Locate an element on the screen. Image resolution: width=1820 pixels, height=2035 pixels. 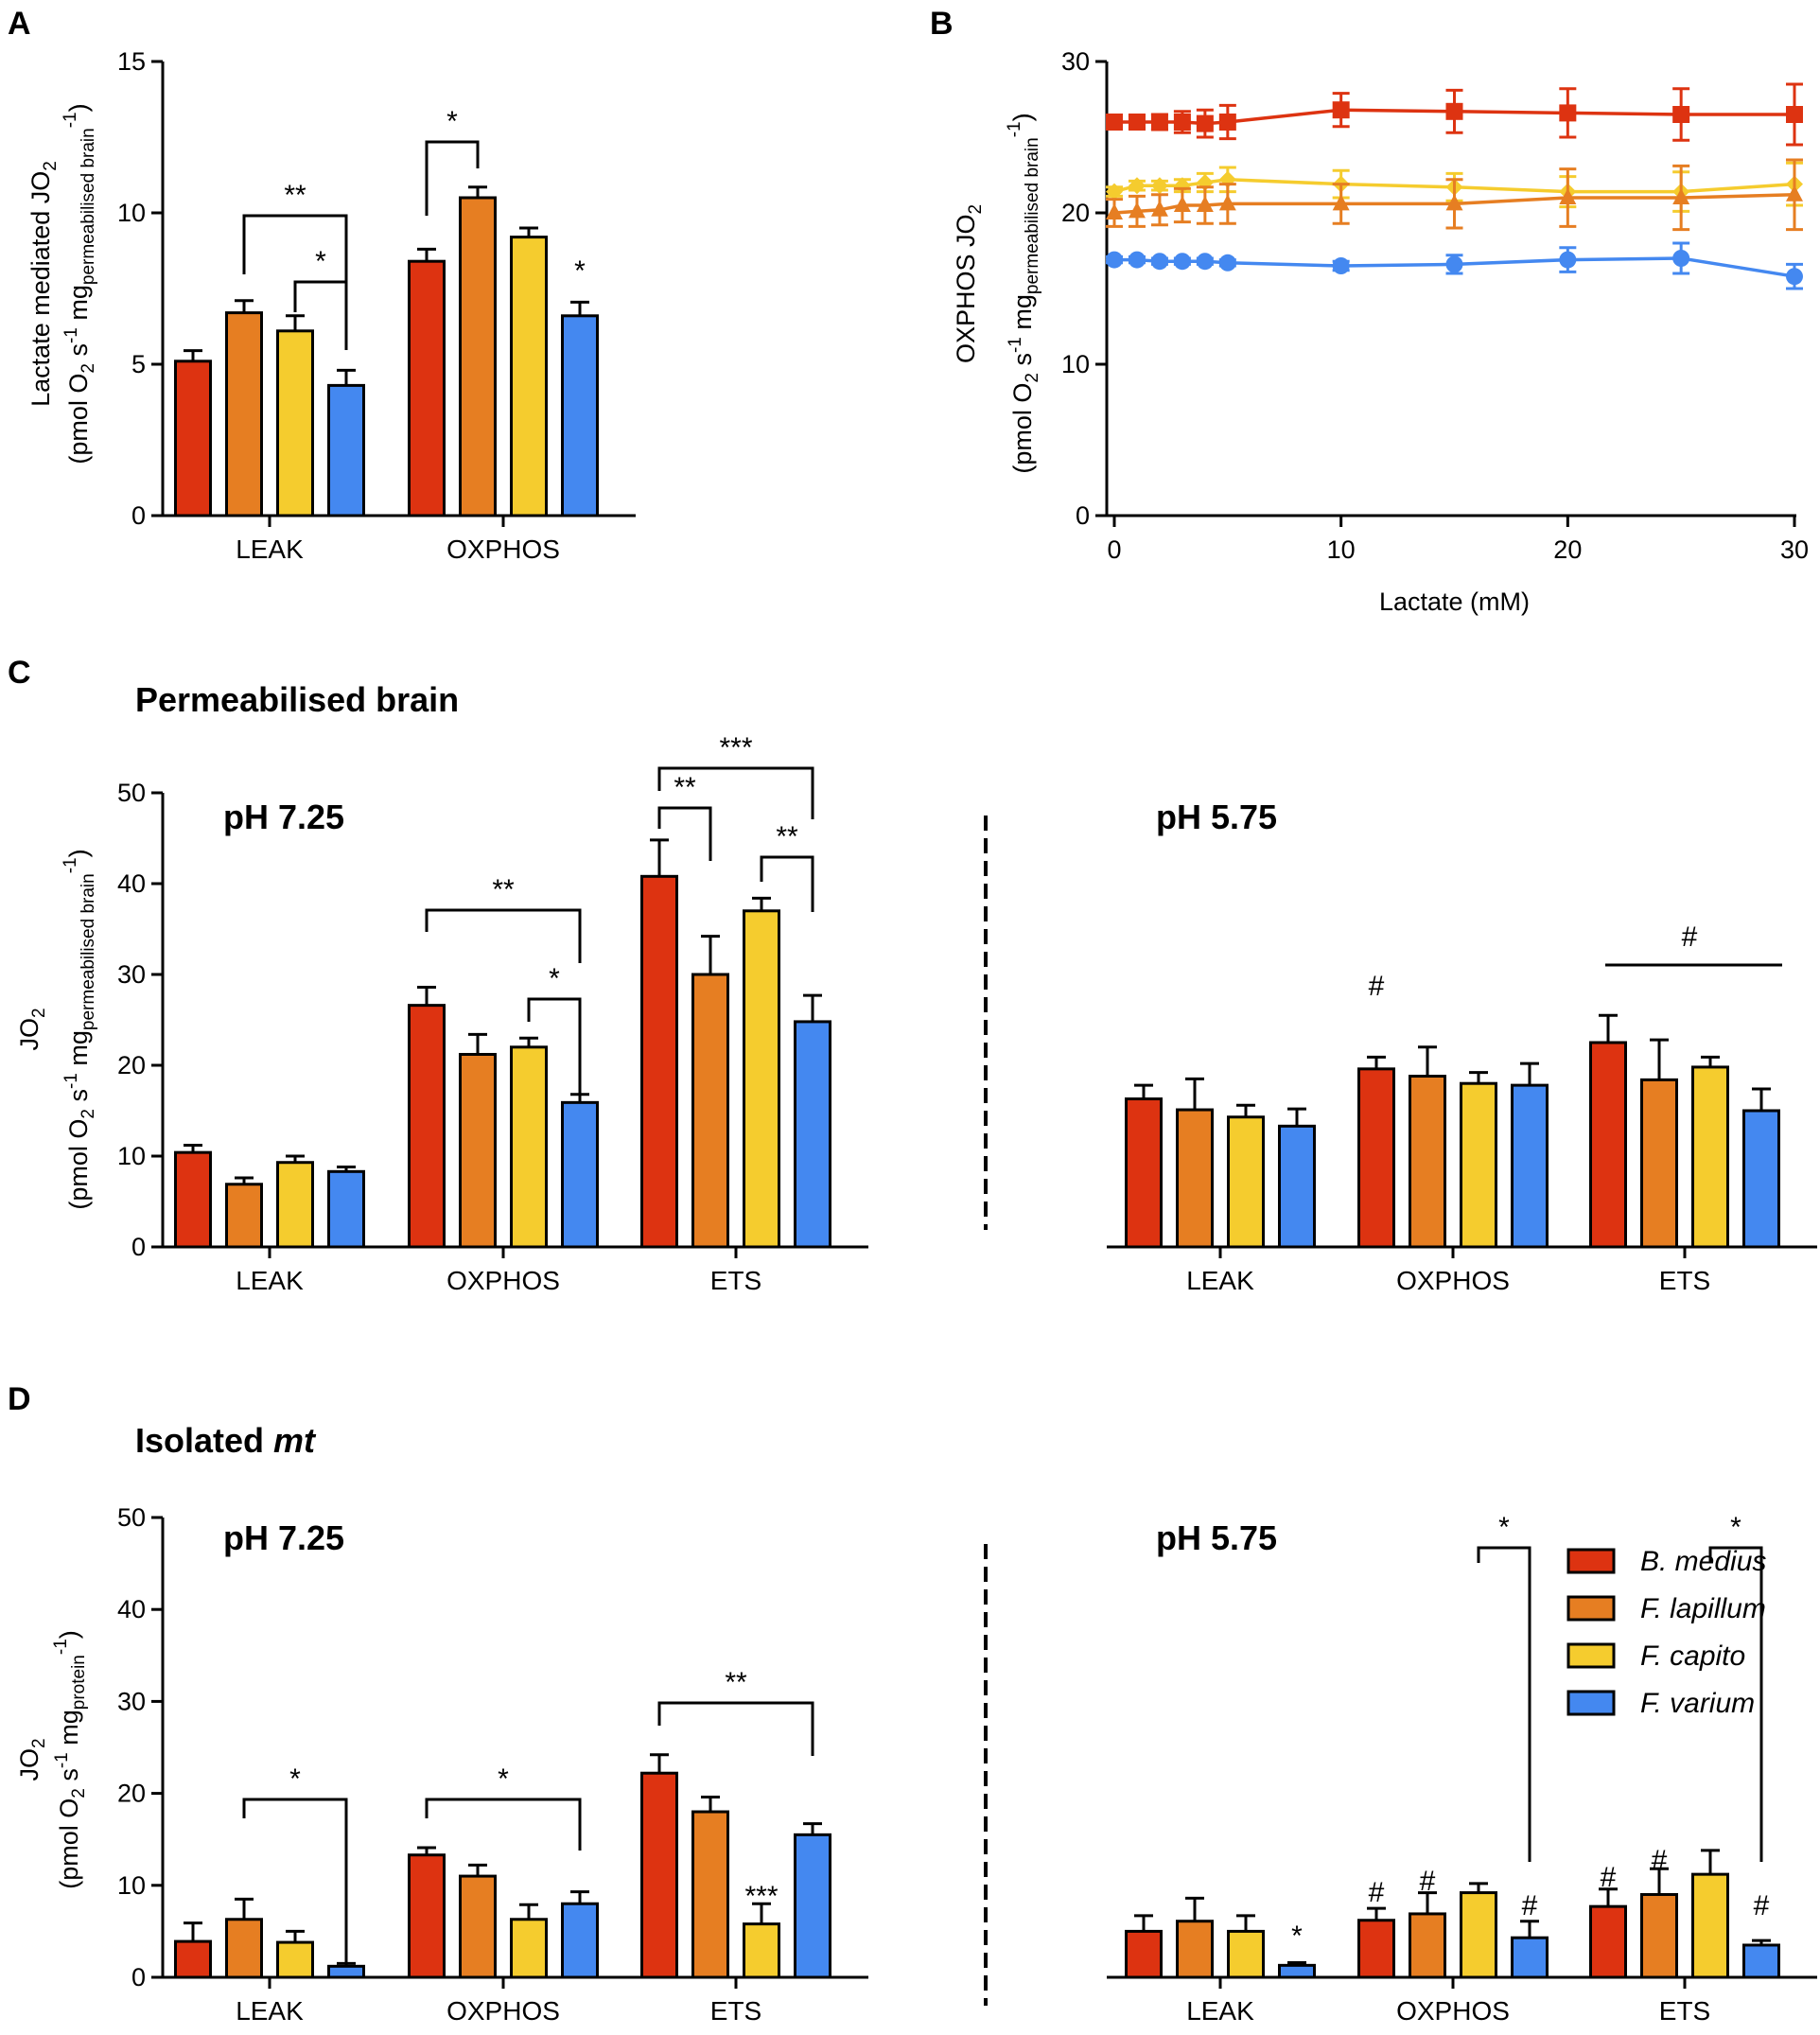
ylabel-d-unit-2: 2 is located at coordinates (79, 1793).